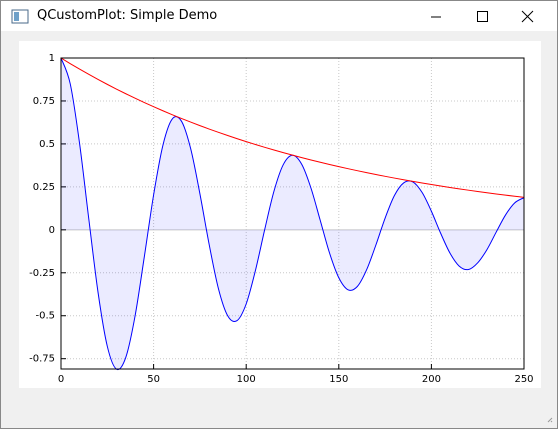  What do you see at coordinates (52, 230) in the screenshot?
I see `y-tick-label: 0` at bounding box center [52, 230].